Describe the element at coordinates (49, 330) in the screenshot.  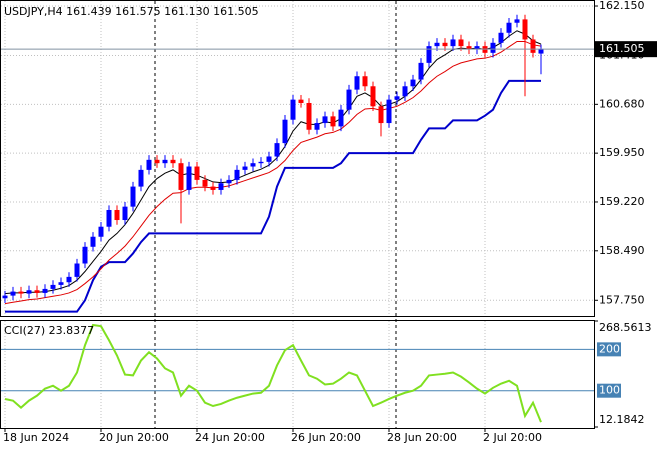
I see `indicator-title: CCI(27) 23.8377` at that location.